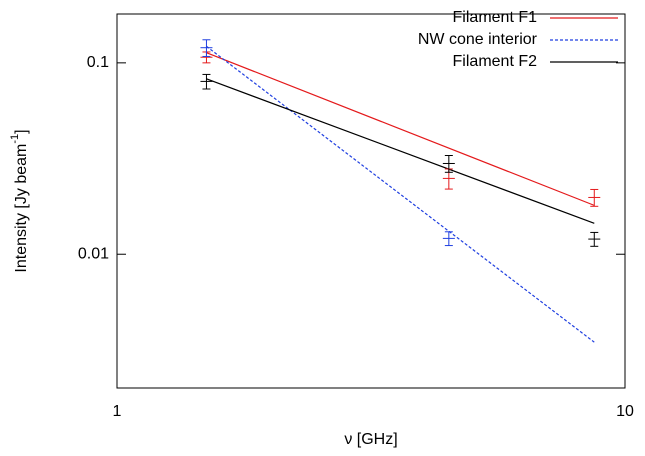  Describe the element at coordinates (15, 139) in the screenshot. I see `y-axis-label-sup: -1` at that location.